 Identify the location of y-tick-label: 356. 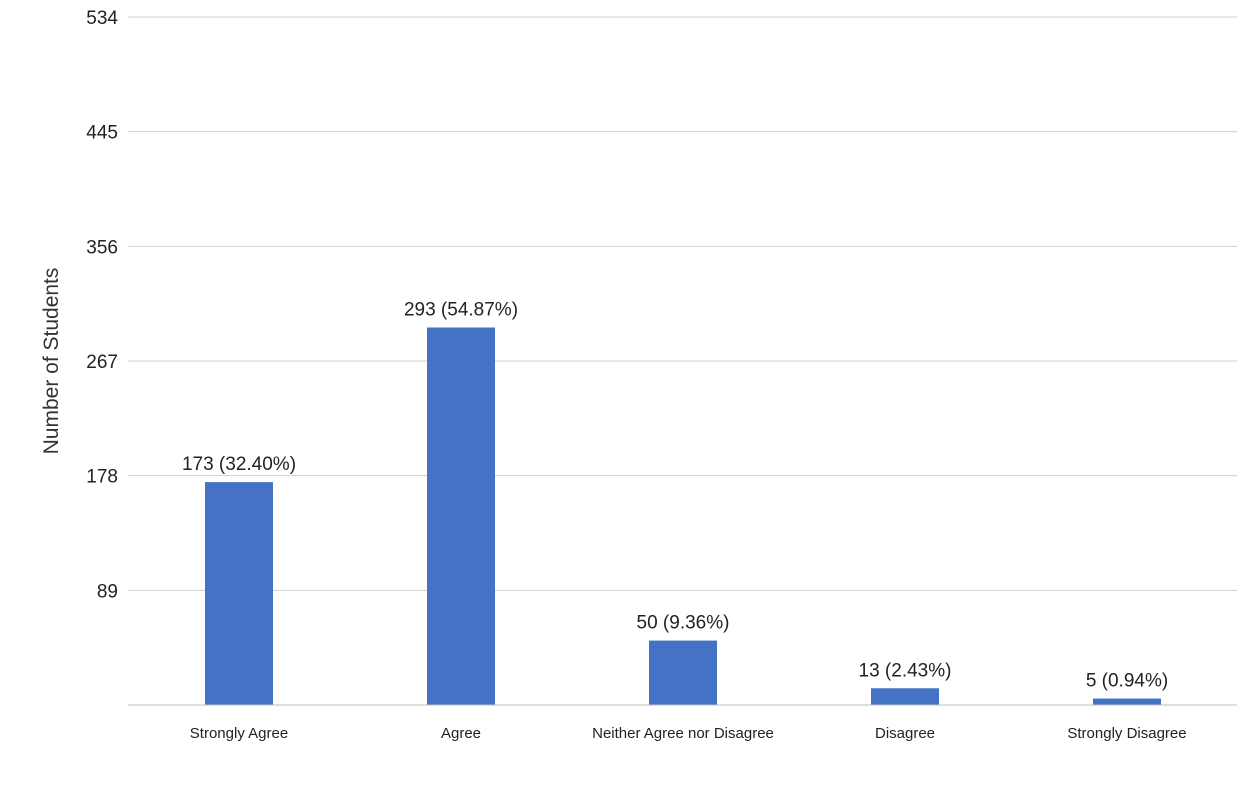
(102, 247).